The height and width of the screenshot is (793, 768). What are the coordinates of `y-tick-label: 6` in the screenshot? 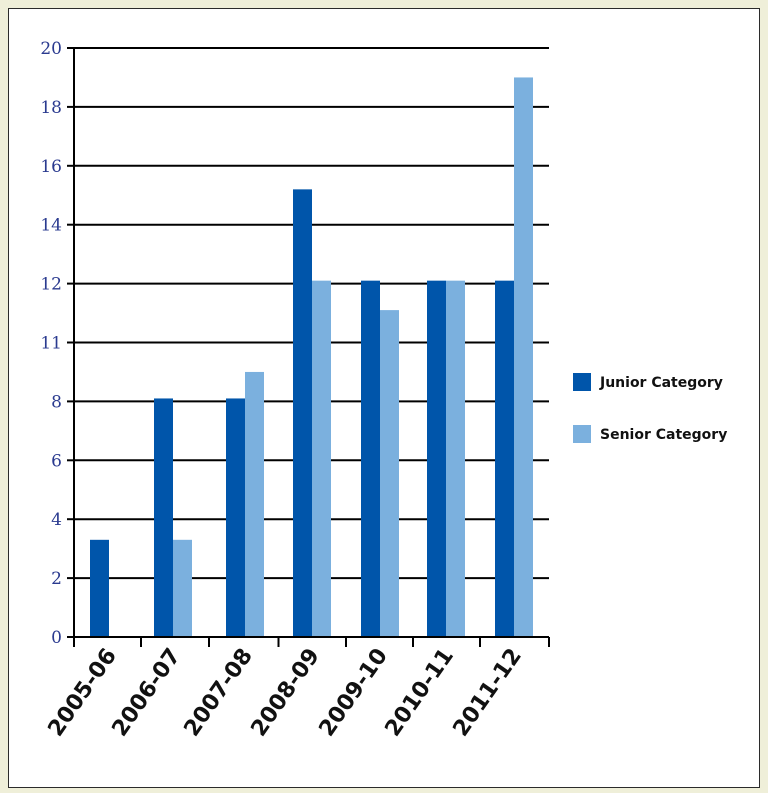 It's located at (56, 461).